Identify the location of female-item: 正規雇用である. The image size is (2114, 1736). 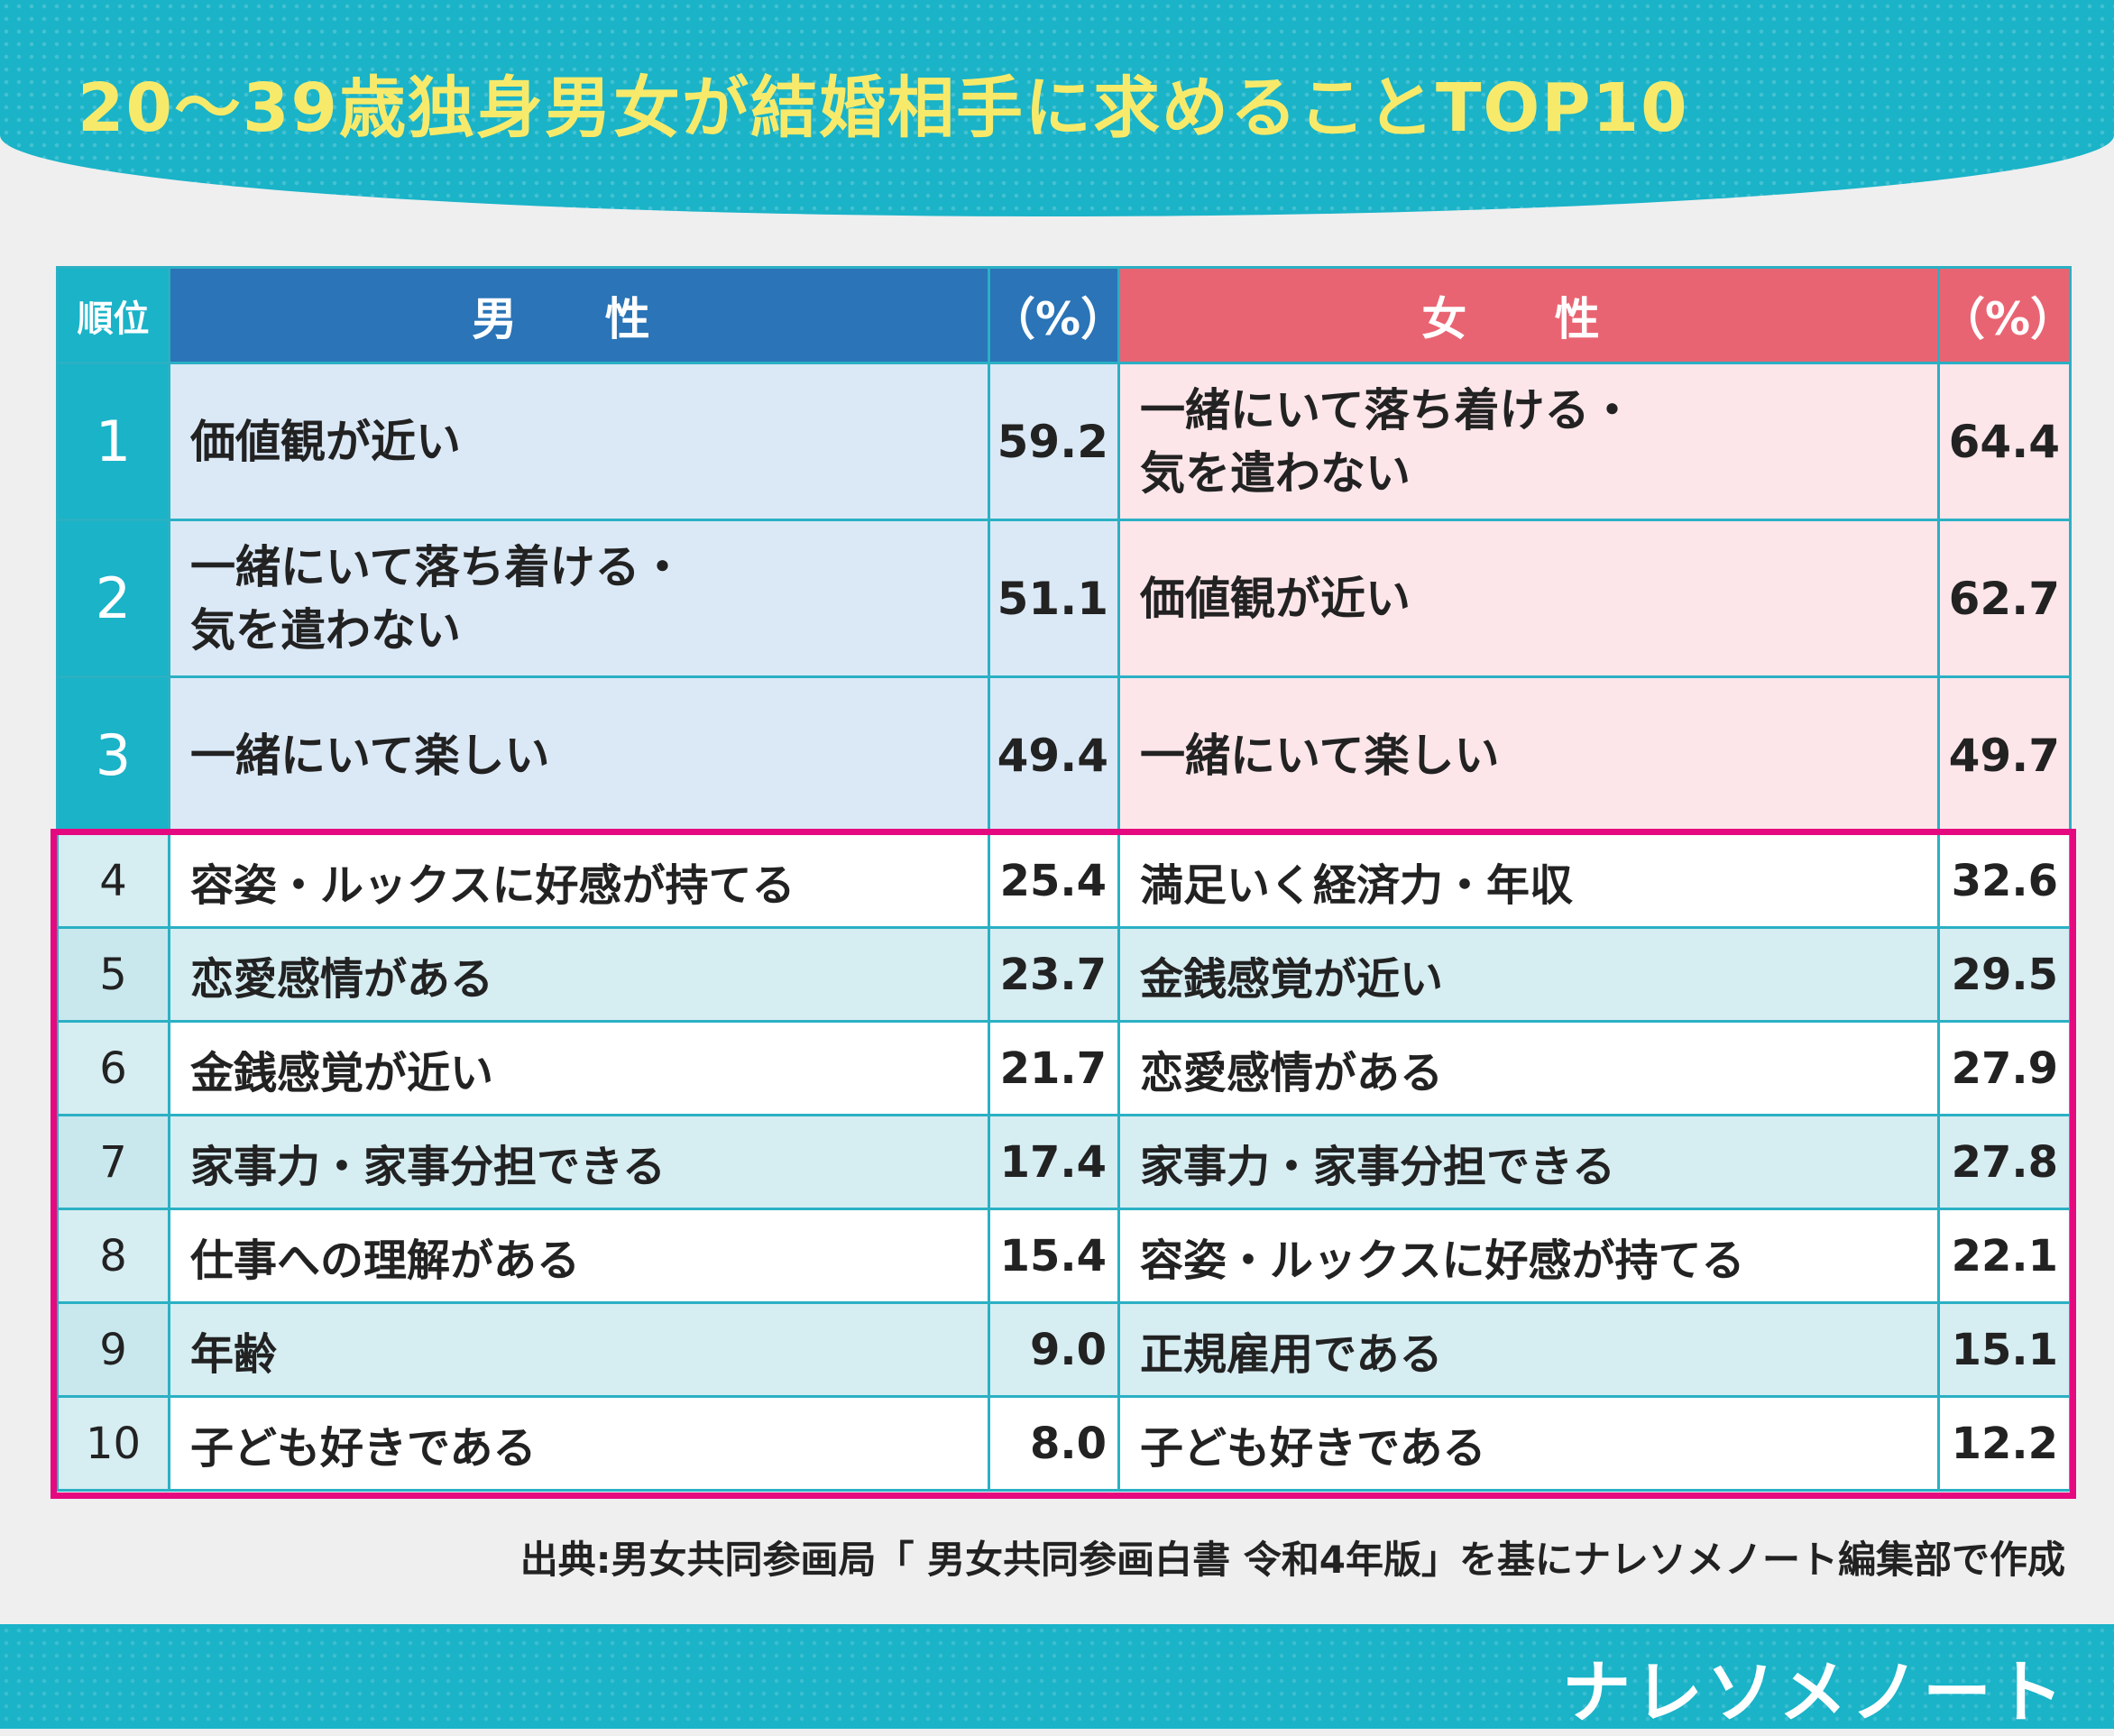
(1529, 1349).